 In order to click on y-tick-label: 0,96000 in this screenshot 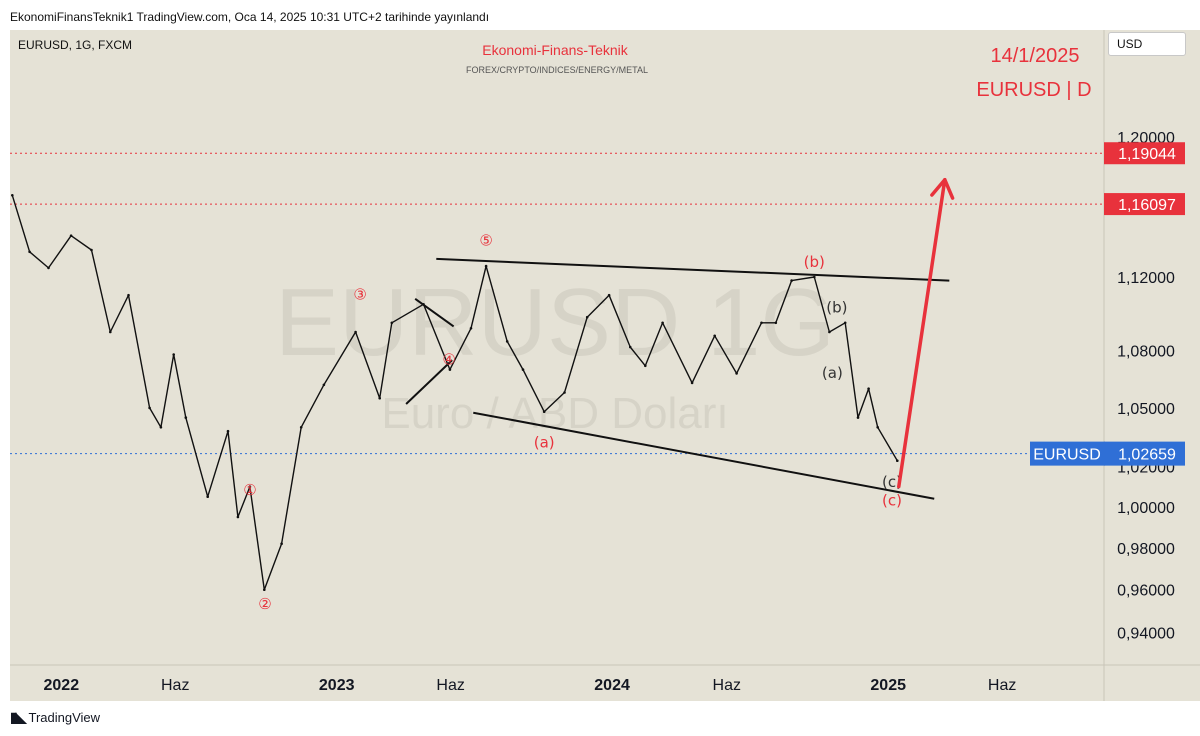, I will do `click(1146, 591)`.